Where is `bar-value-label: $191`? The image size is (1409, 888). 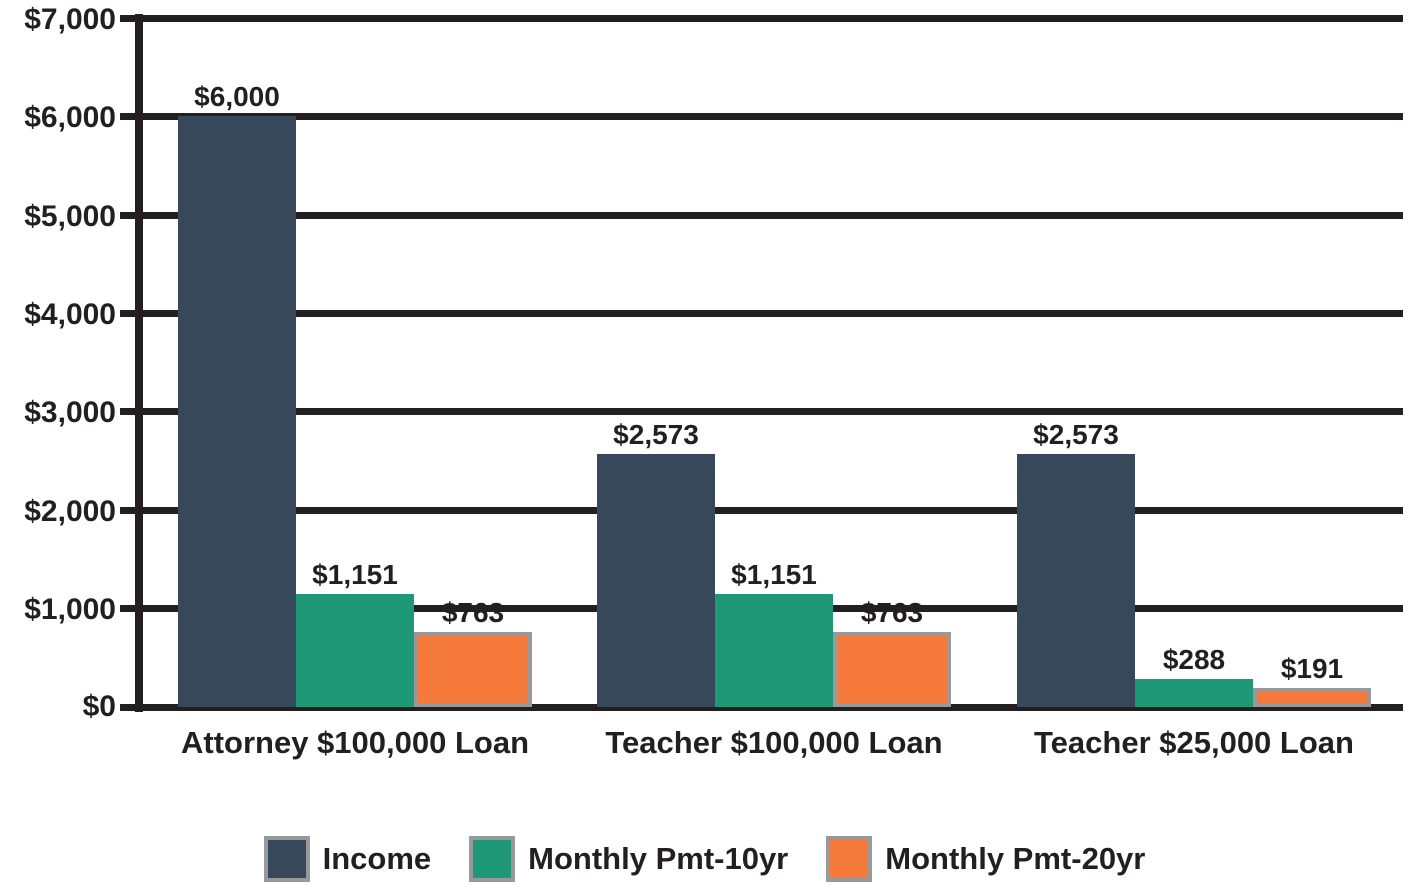
bar-value-label: $191 is located at coordinates (1312, 669).